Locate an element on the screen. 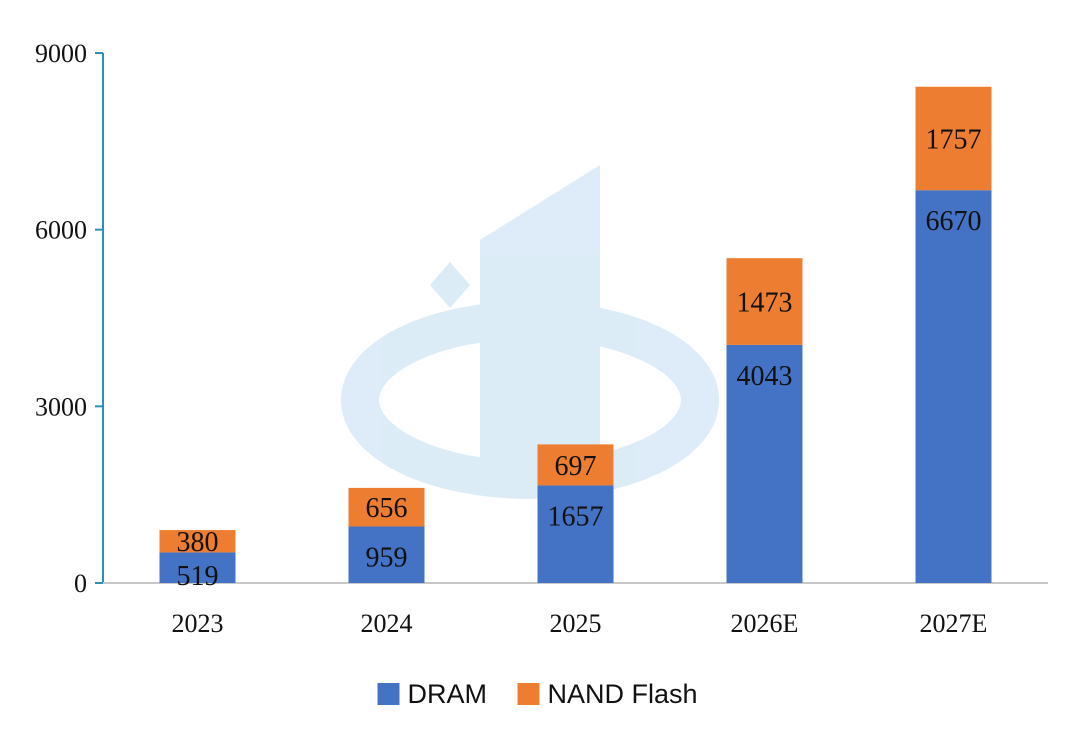 The width and height of the screenshot is (1080, 737). data-label-nand-flash-2025: 697 is located at coordinates (576, 466).